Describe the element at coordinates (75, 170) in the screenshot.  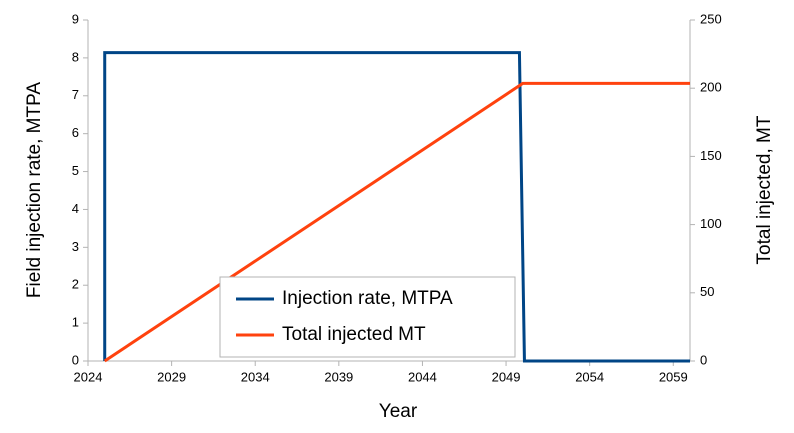
I see `y-tick-label: 5` at that location.